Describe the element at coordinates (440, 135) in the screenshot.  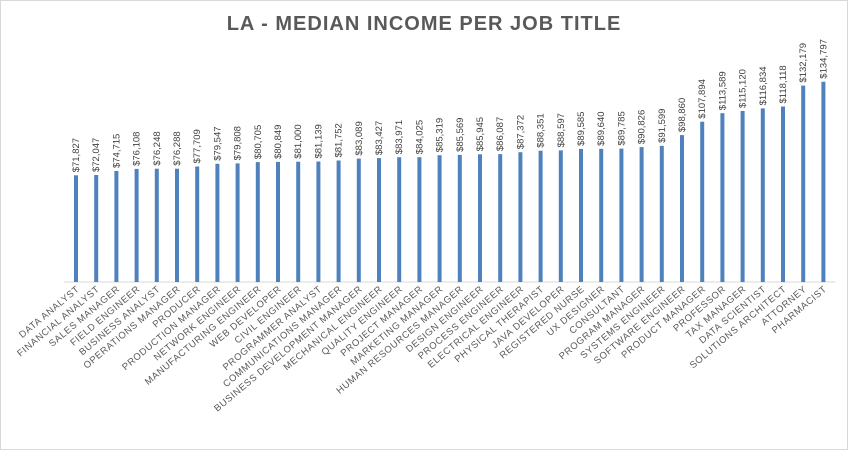
I see `data-label: $85,319` at that location.